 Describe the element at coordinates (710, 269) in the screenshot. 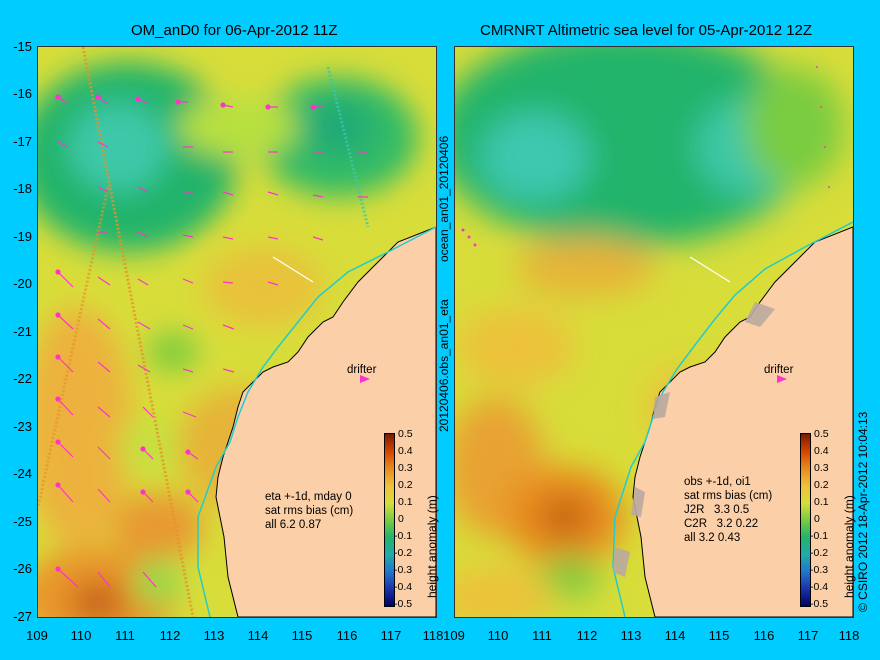

I see `right-transect-line` at that location.